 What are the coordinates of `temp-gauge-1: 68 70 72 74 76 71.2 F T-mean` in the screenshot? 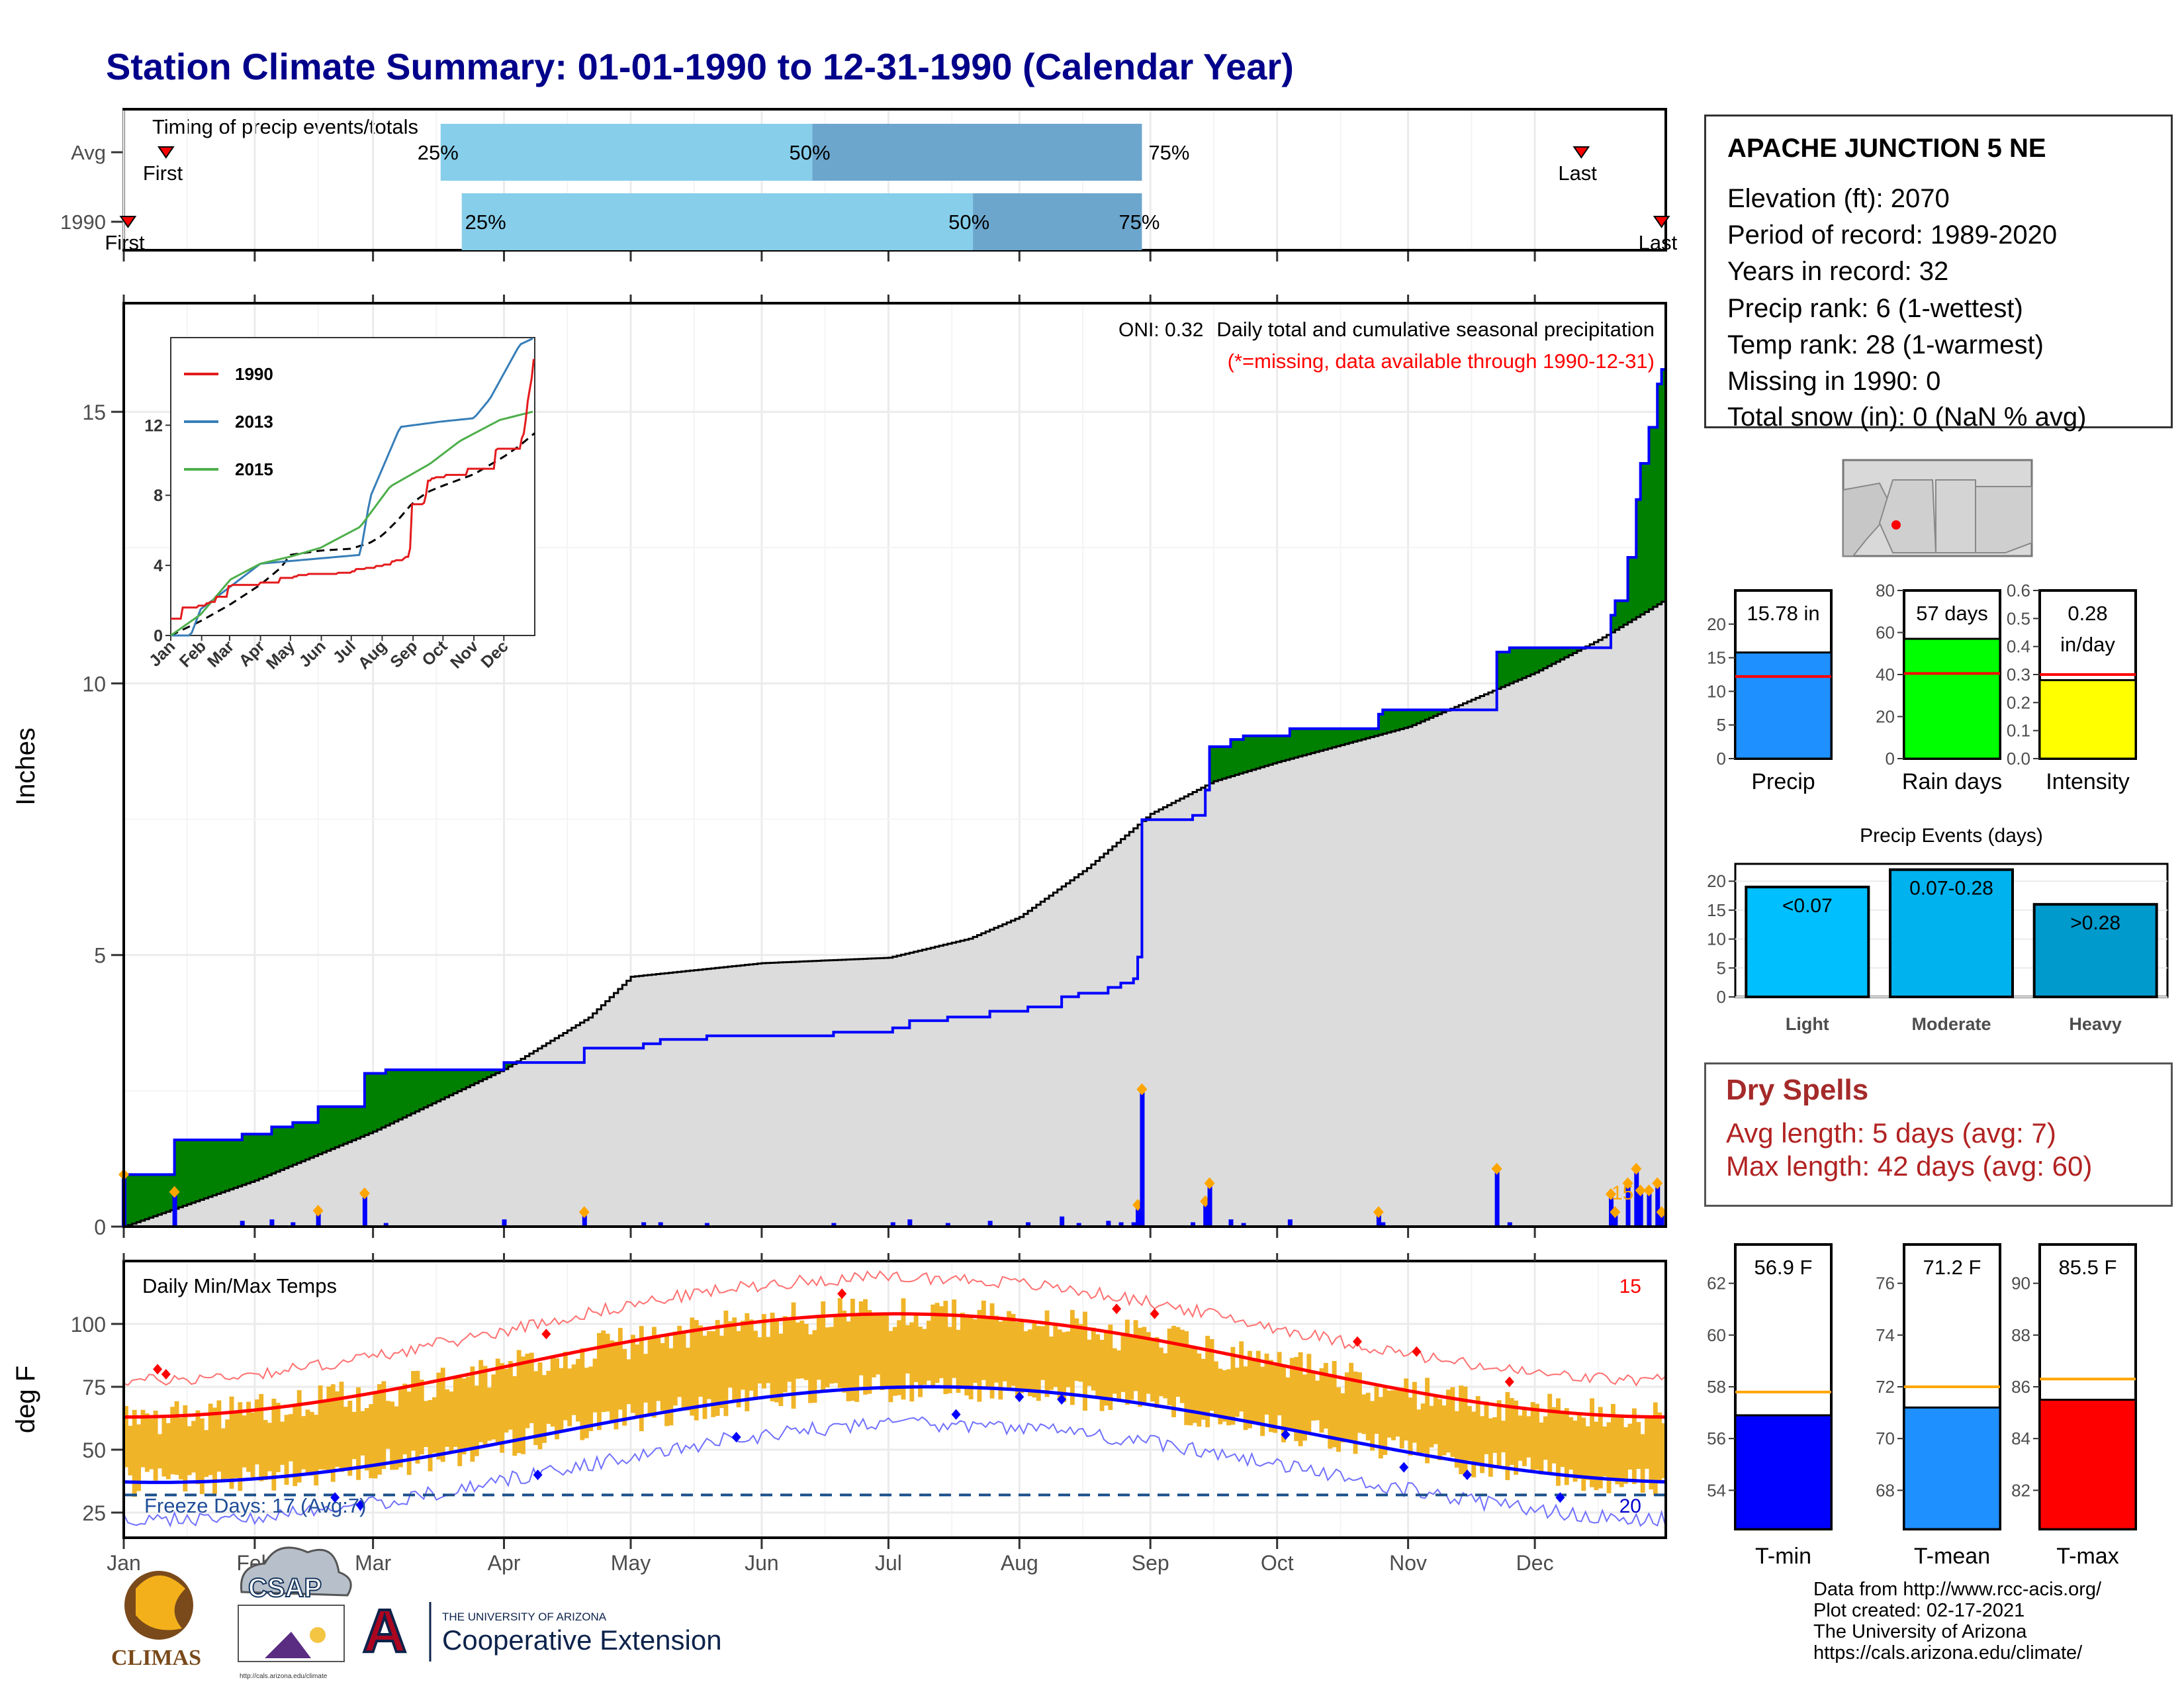 It's located at (1939, 1406).